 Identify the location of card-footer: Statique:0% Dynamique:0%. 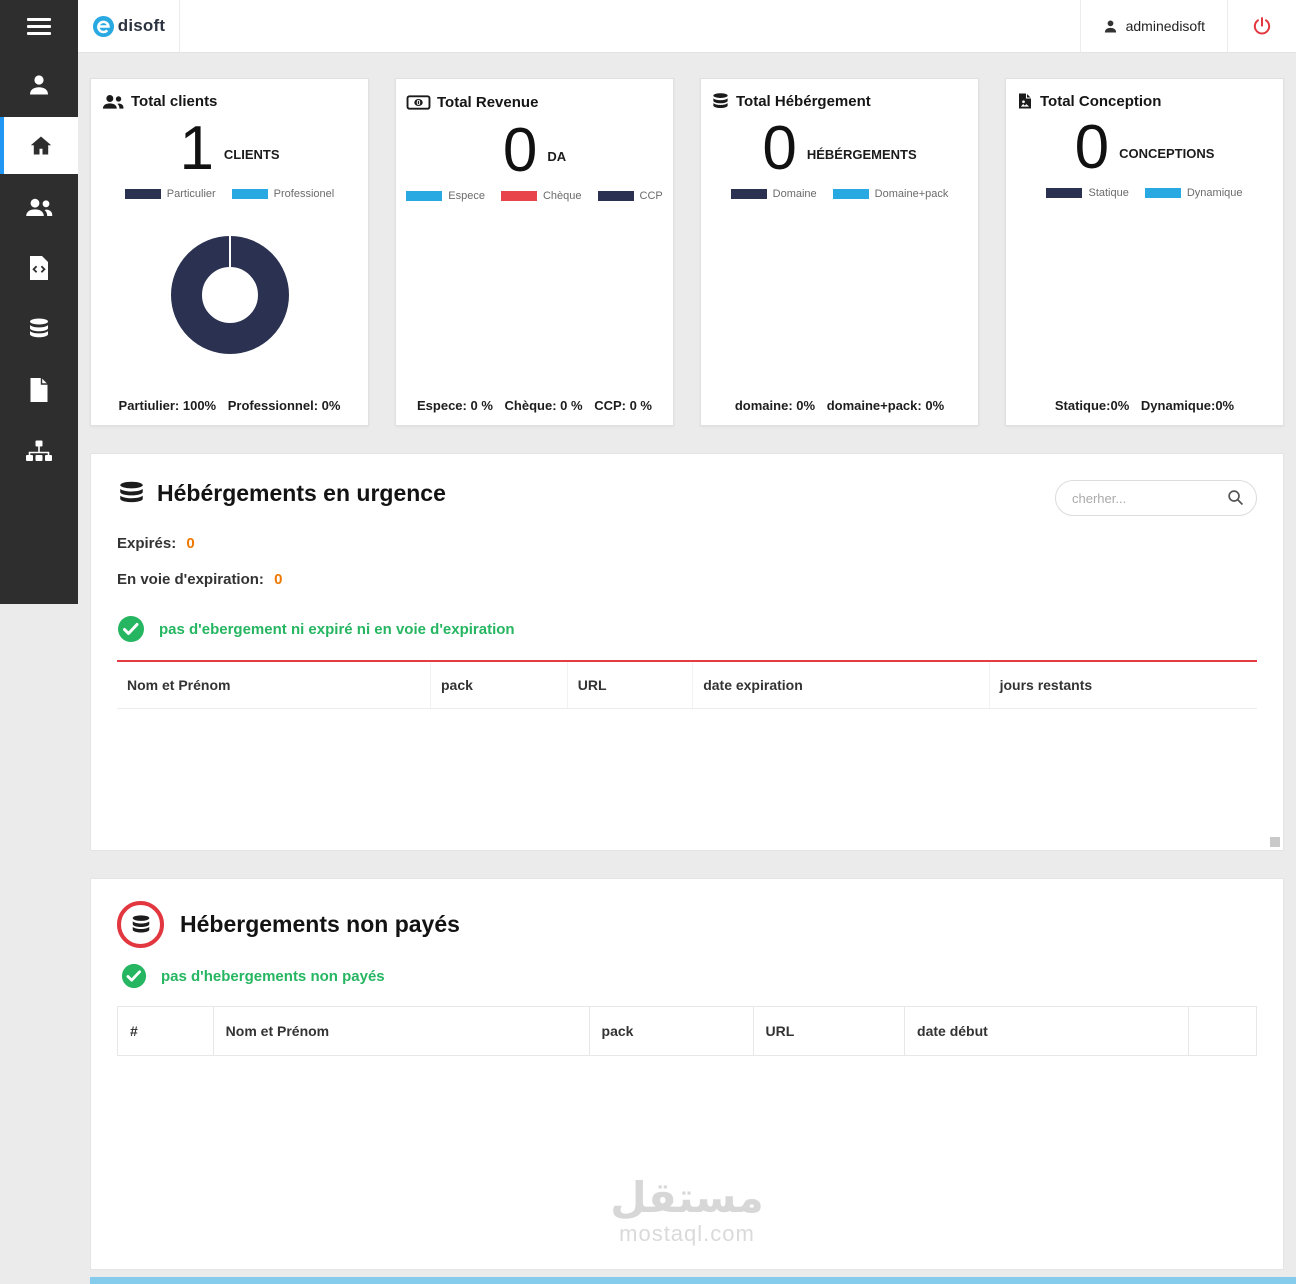
(1144, 404).